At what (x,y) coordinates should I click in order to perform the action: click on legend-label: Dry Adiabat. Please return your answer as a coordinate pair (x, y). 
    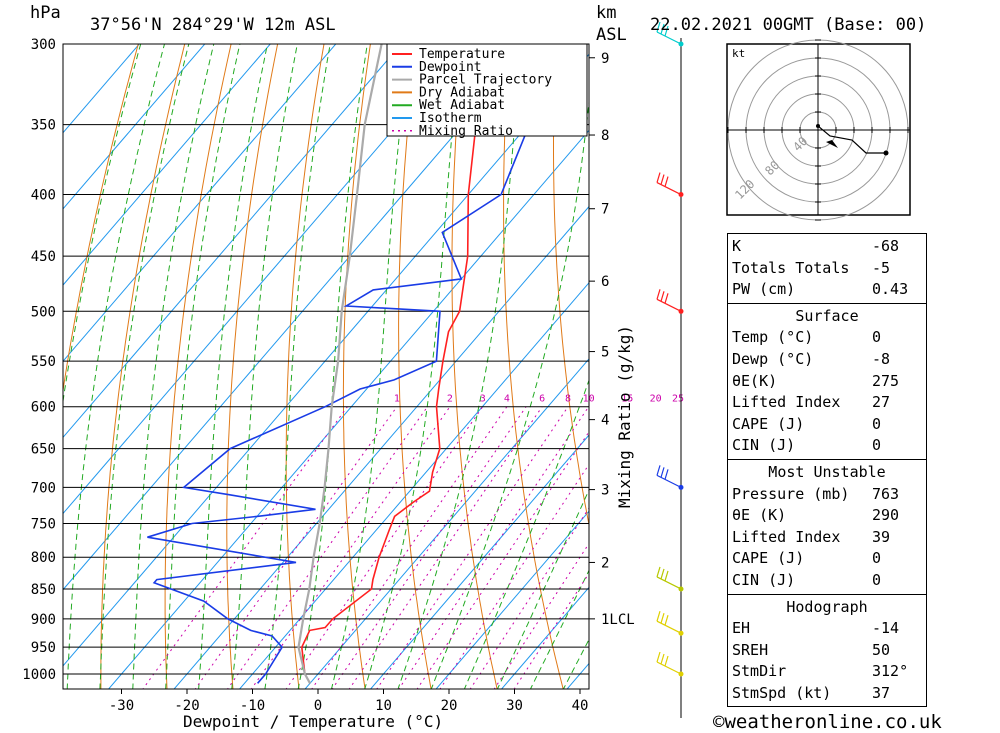
    Looking at the image, I should click on (462, 92).